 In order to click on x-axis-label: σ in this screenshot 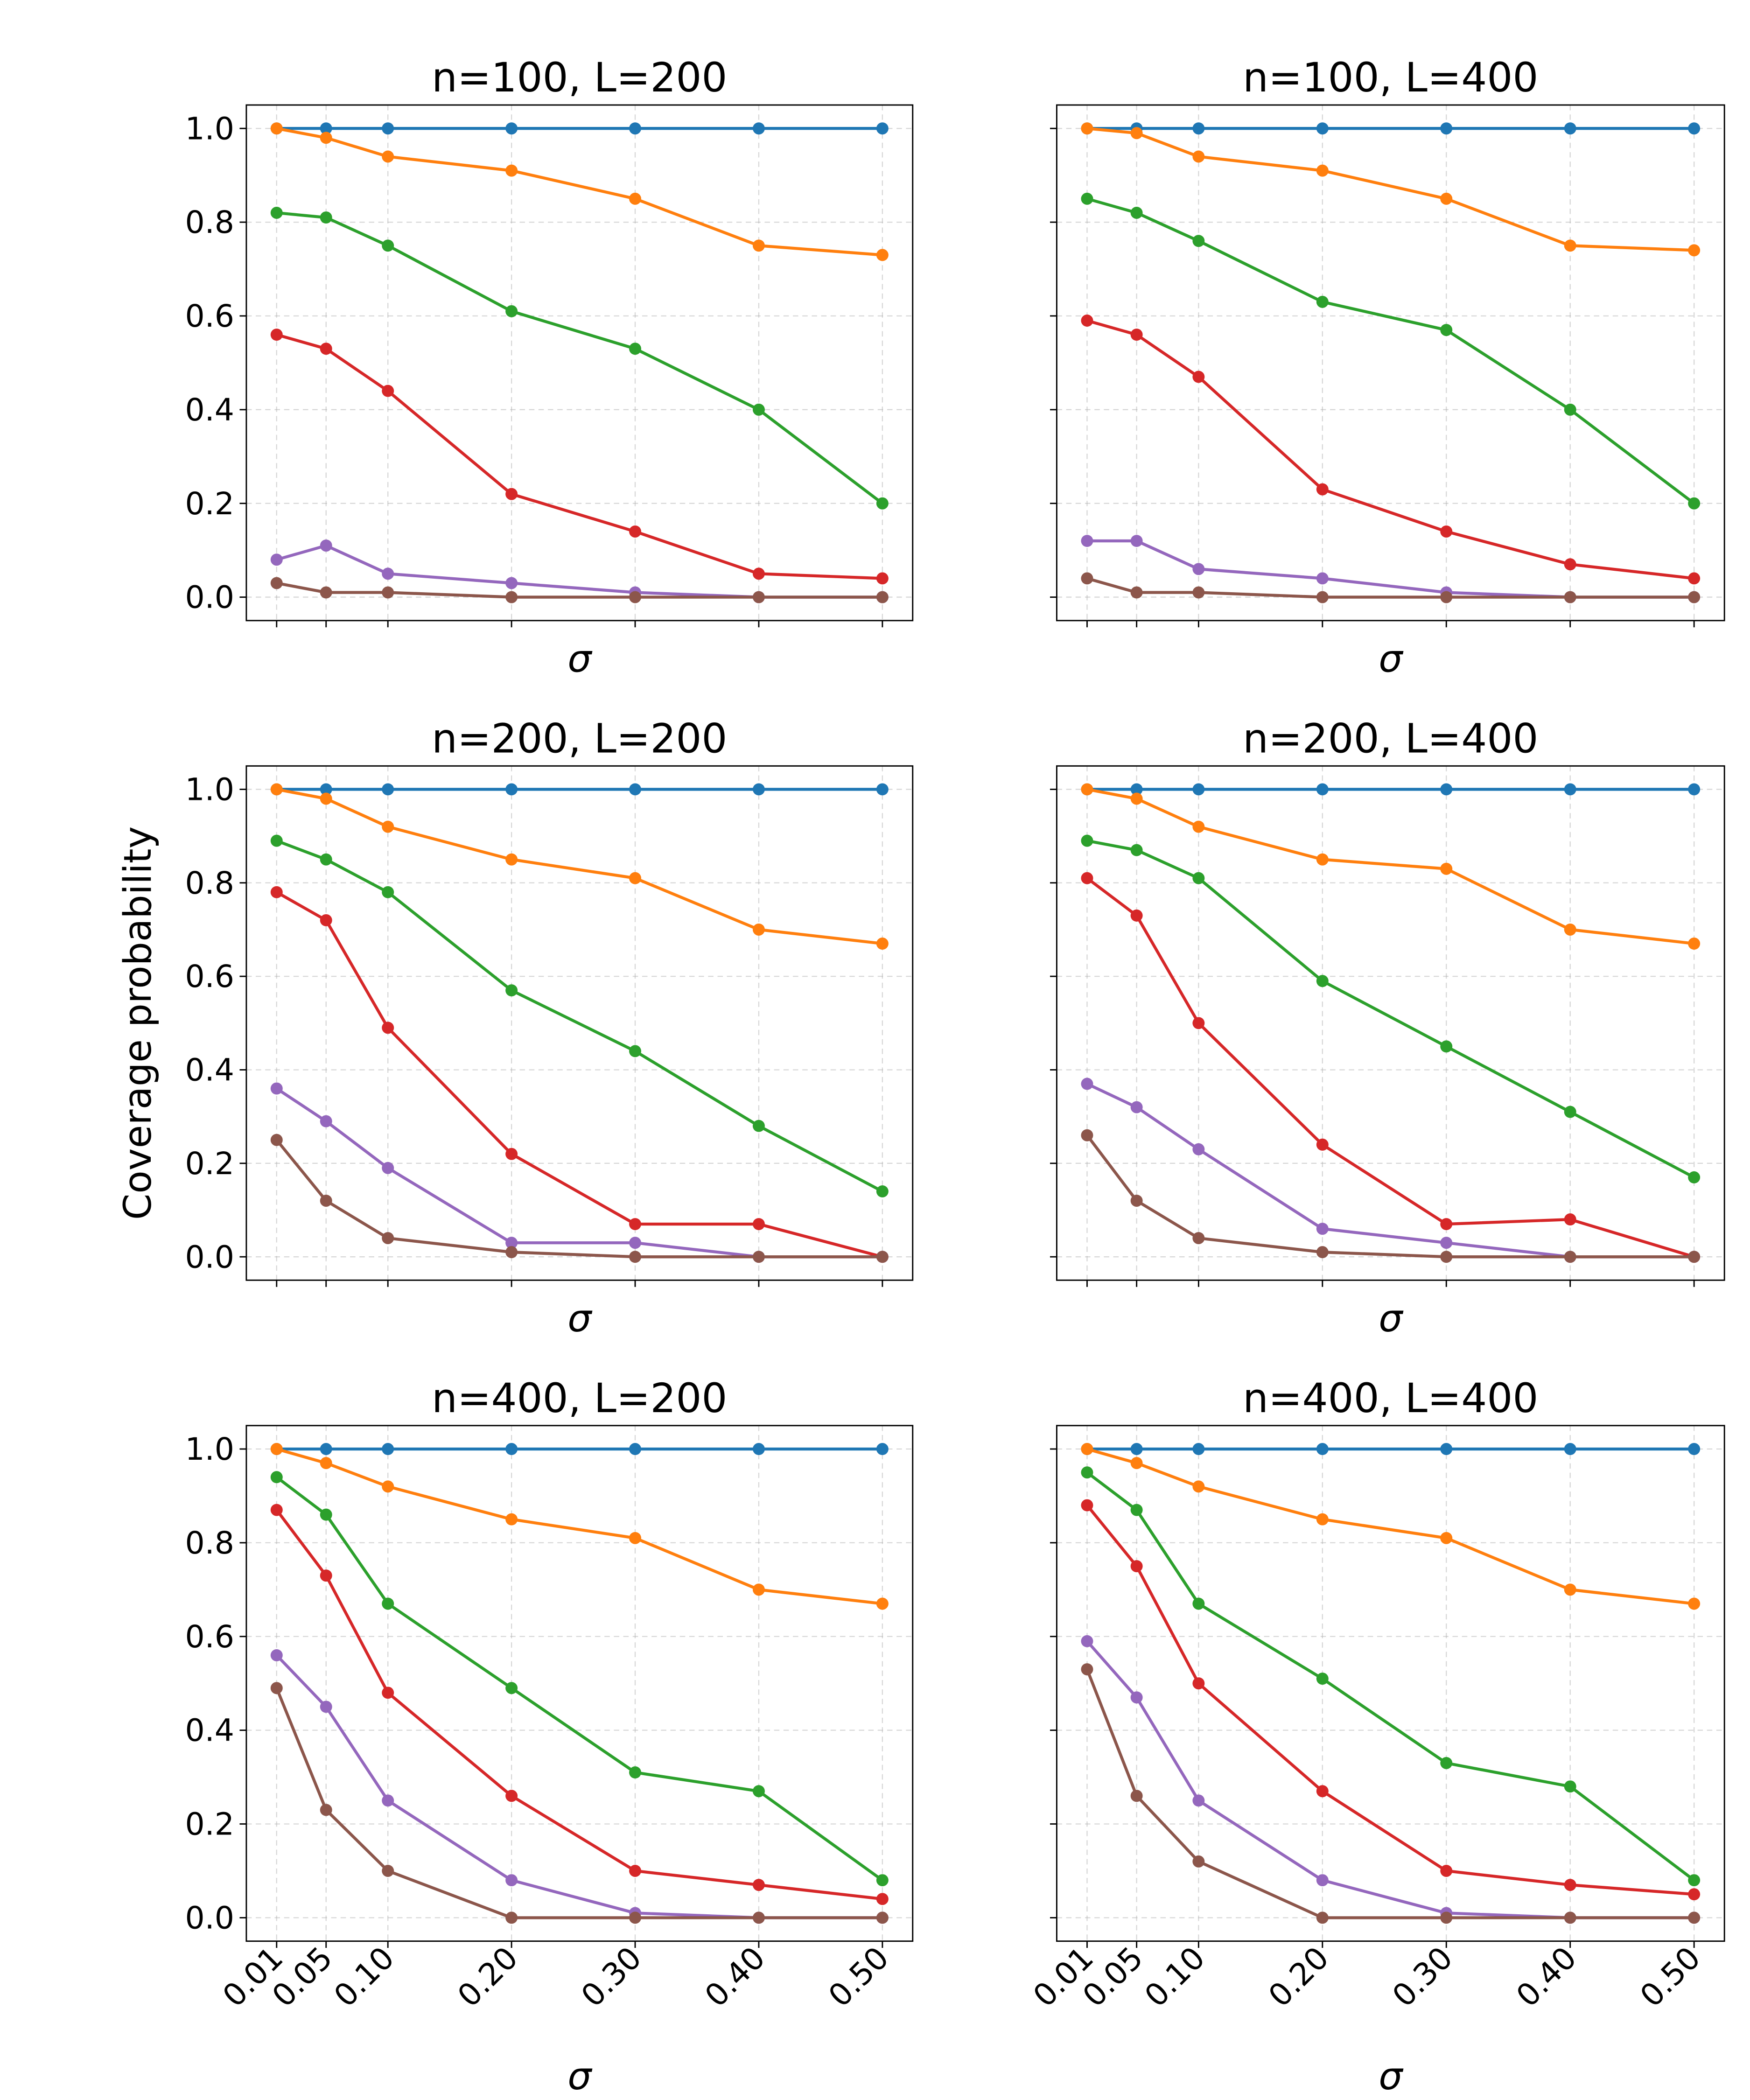, I will do `click(1391, 1319)`.